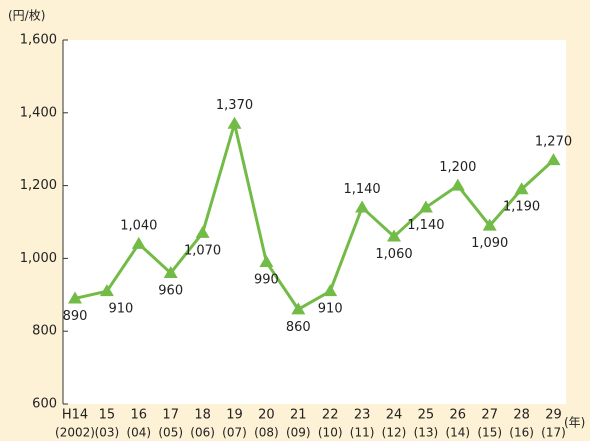 This screenshot has height=441, width=590. I want to click on x-tick-label: 15, so click(107, 415).